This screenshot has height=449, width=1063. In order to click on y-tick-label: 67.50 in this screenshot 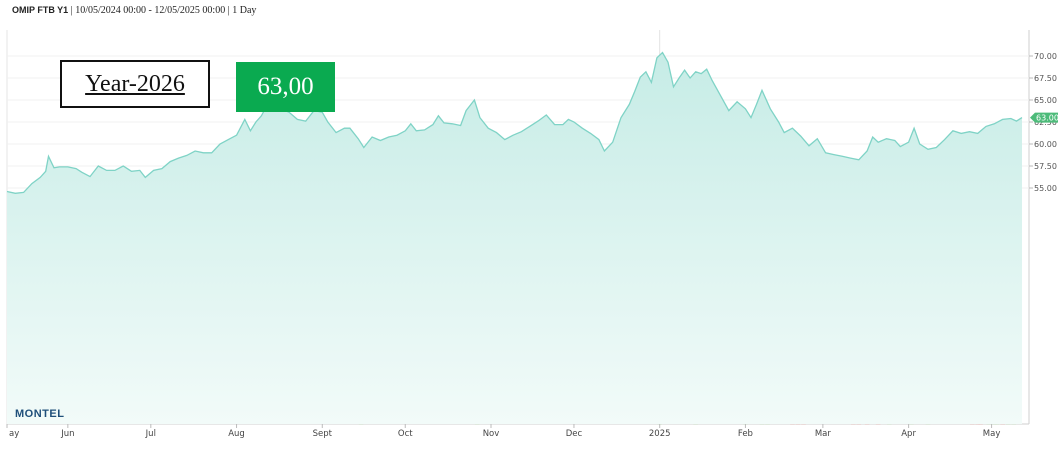, I will do `click(1045, 78)`.